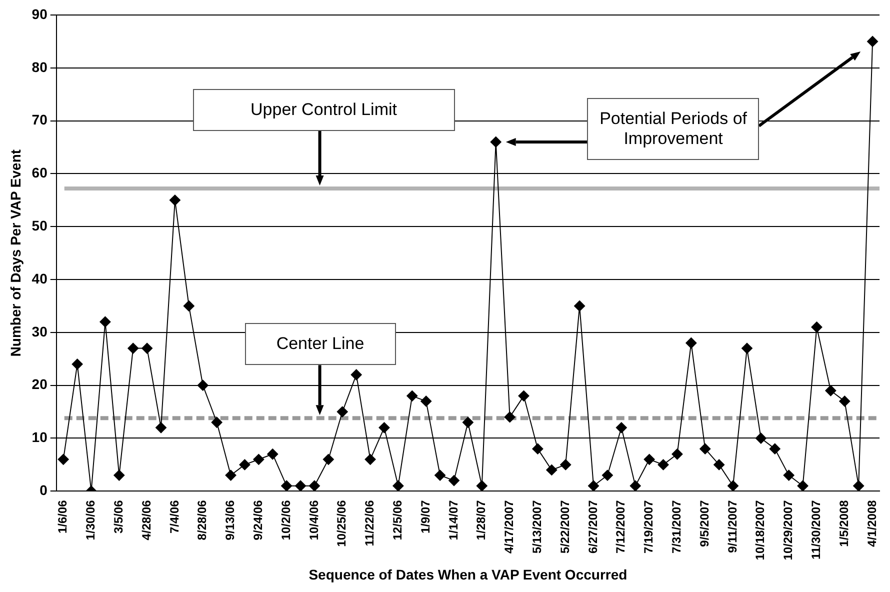 The height and width of the screenshot is (592, 890). I want to click on x-tick-label: 10/2/06, so click(285, 520).